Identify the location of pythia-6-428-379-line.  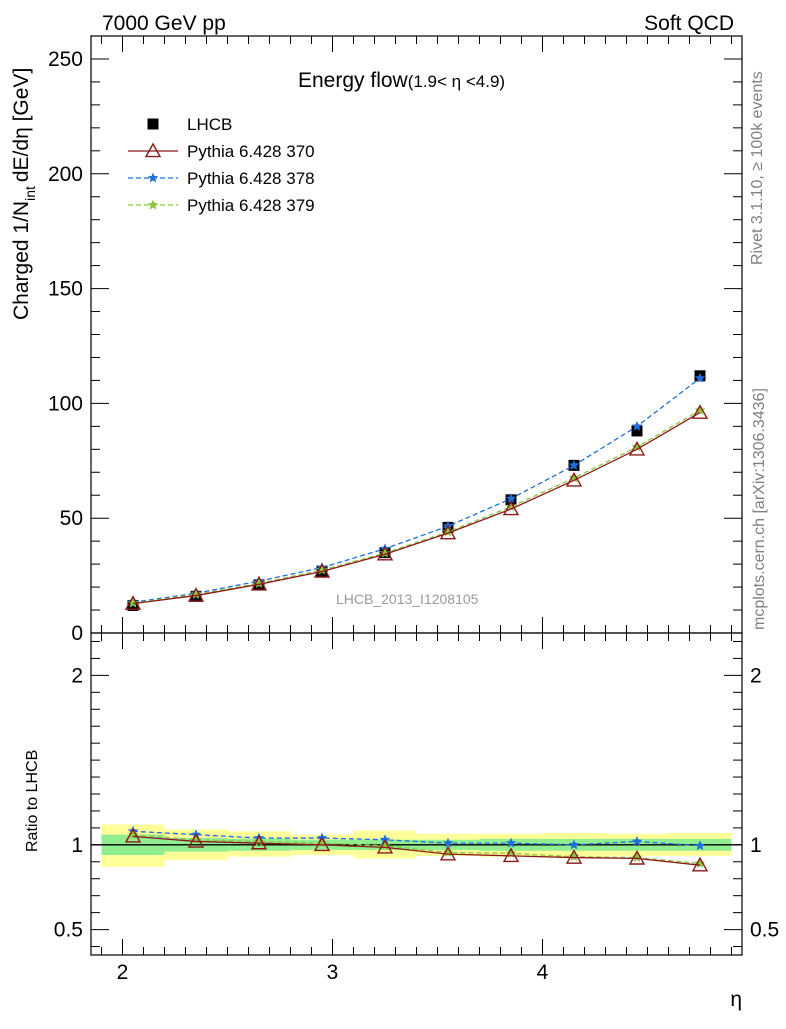
(416, 506).